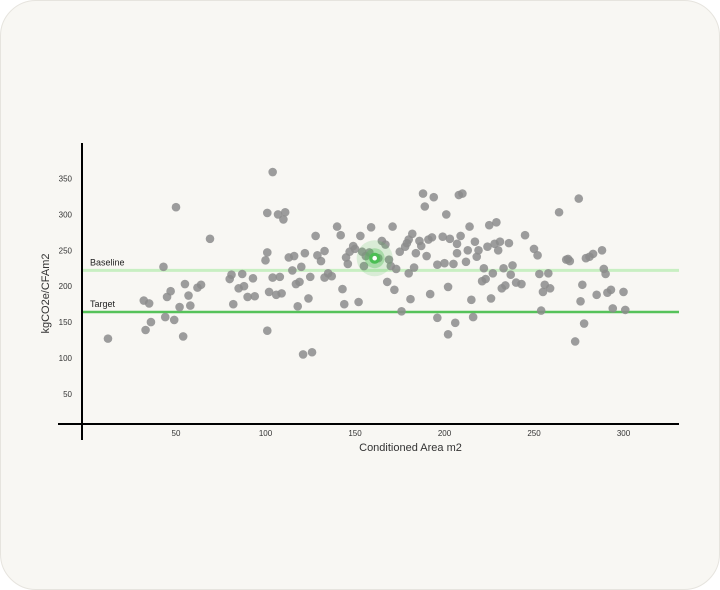 The height and width of the screenshot is (590, 720). What do you see at coordinates (66, 179) in the screenshot?
I see `y-tick-label: 350` at bounding box center [66, 179].